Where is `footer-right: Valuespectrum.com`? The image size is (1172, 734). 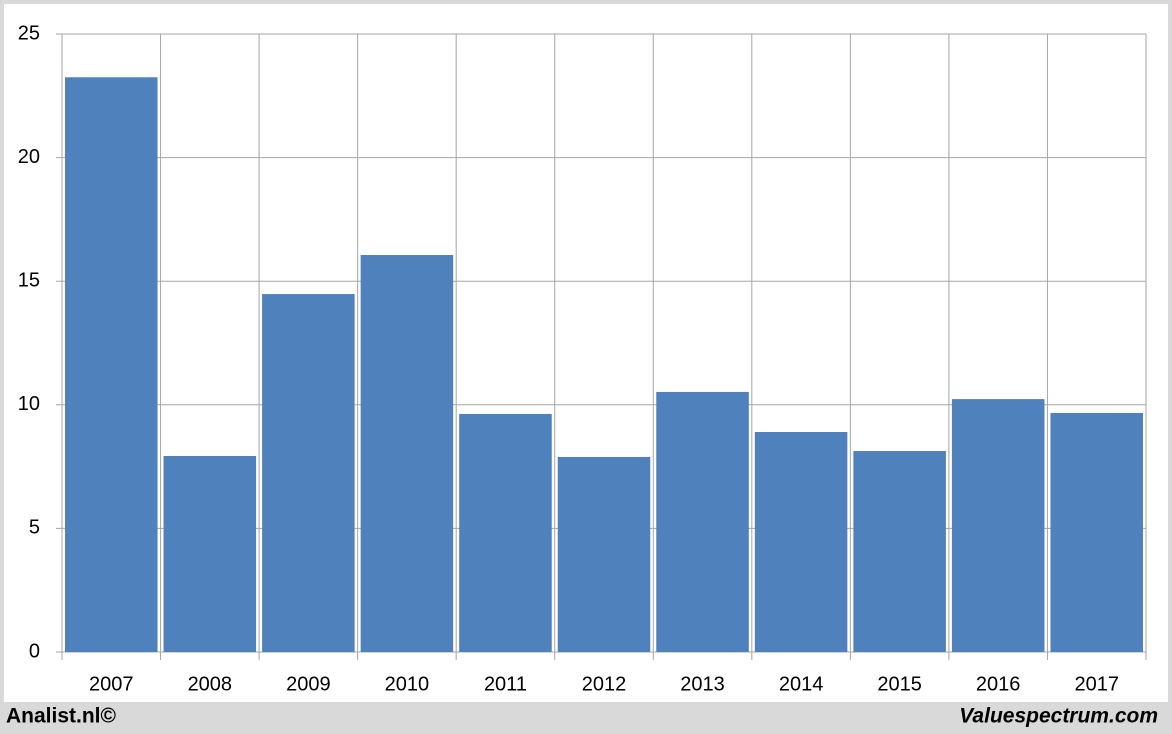
footer-right: Valuespectrum.com is located at coordinates (1058, 716).